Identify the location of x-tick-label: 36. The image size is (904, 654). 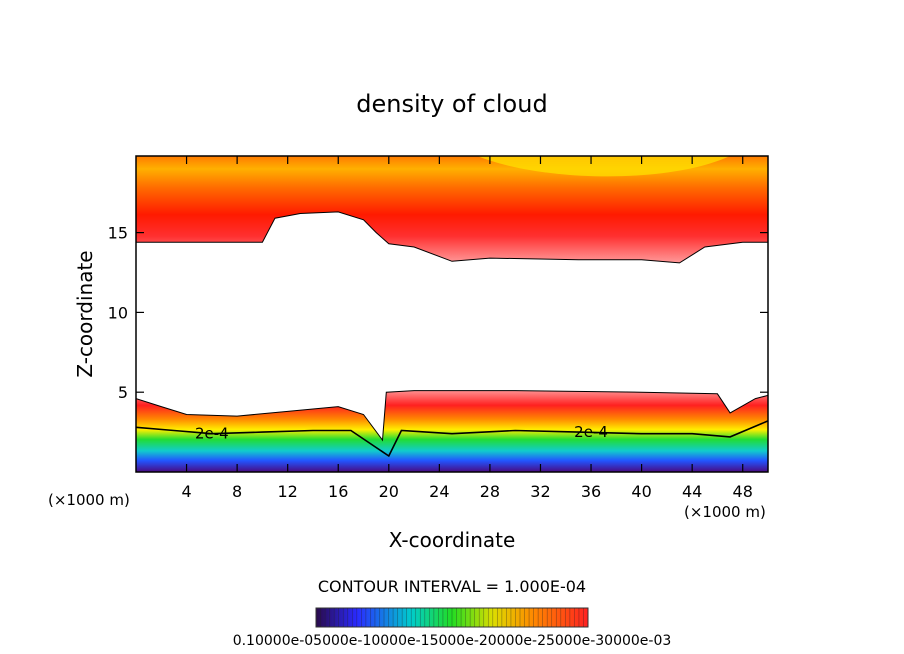
(591, 491).